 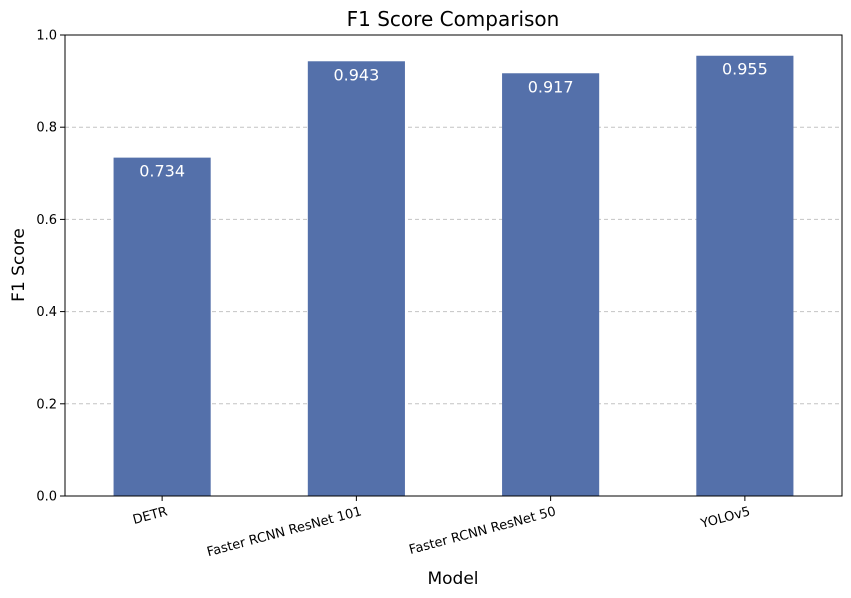 What do you see at coordinates (453, 19) in the screenshot?
I see `chart-title: F1 Score Comparison` at bounding box center [453, 19].